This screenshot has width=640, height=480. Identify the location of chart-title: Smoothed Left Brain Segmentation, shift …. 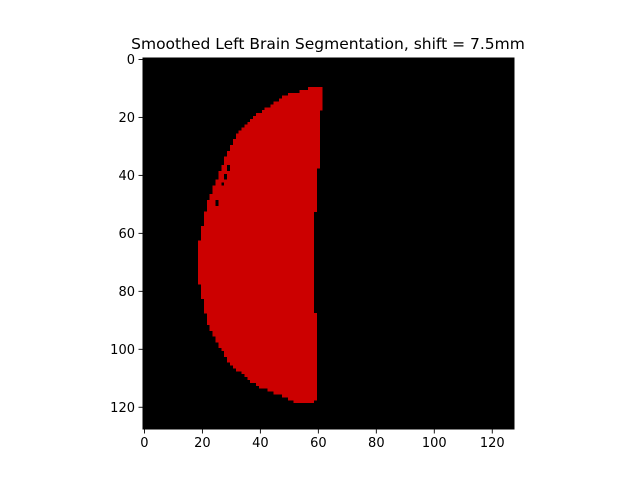
(328, 44).